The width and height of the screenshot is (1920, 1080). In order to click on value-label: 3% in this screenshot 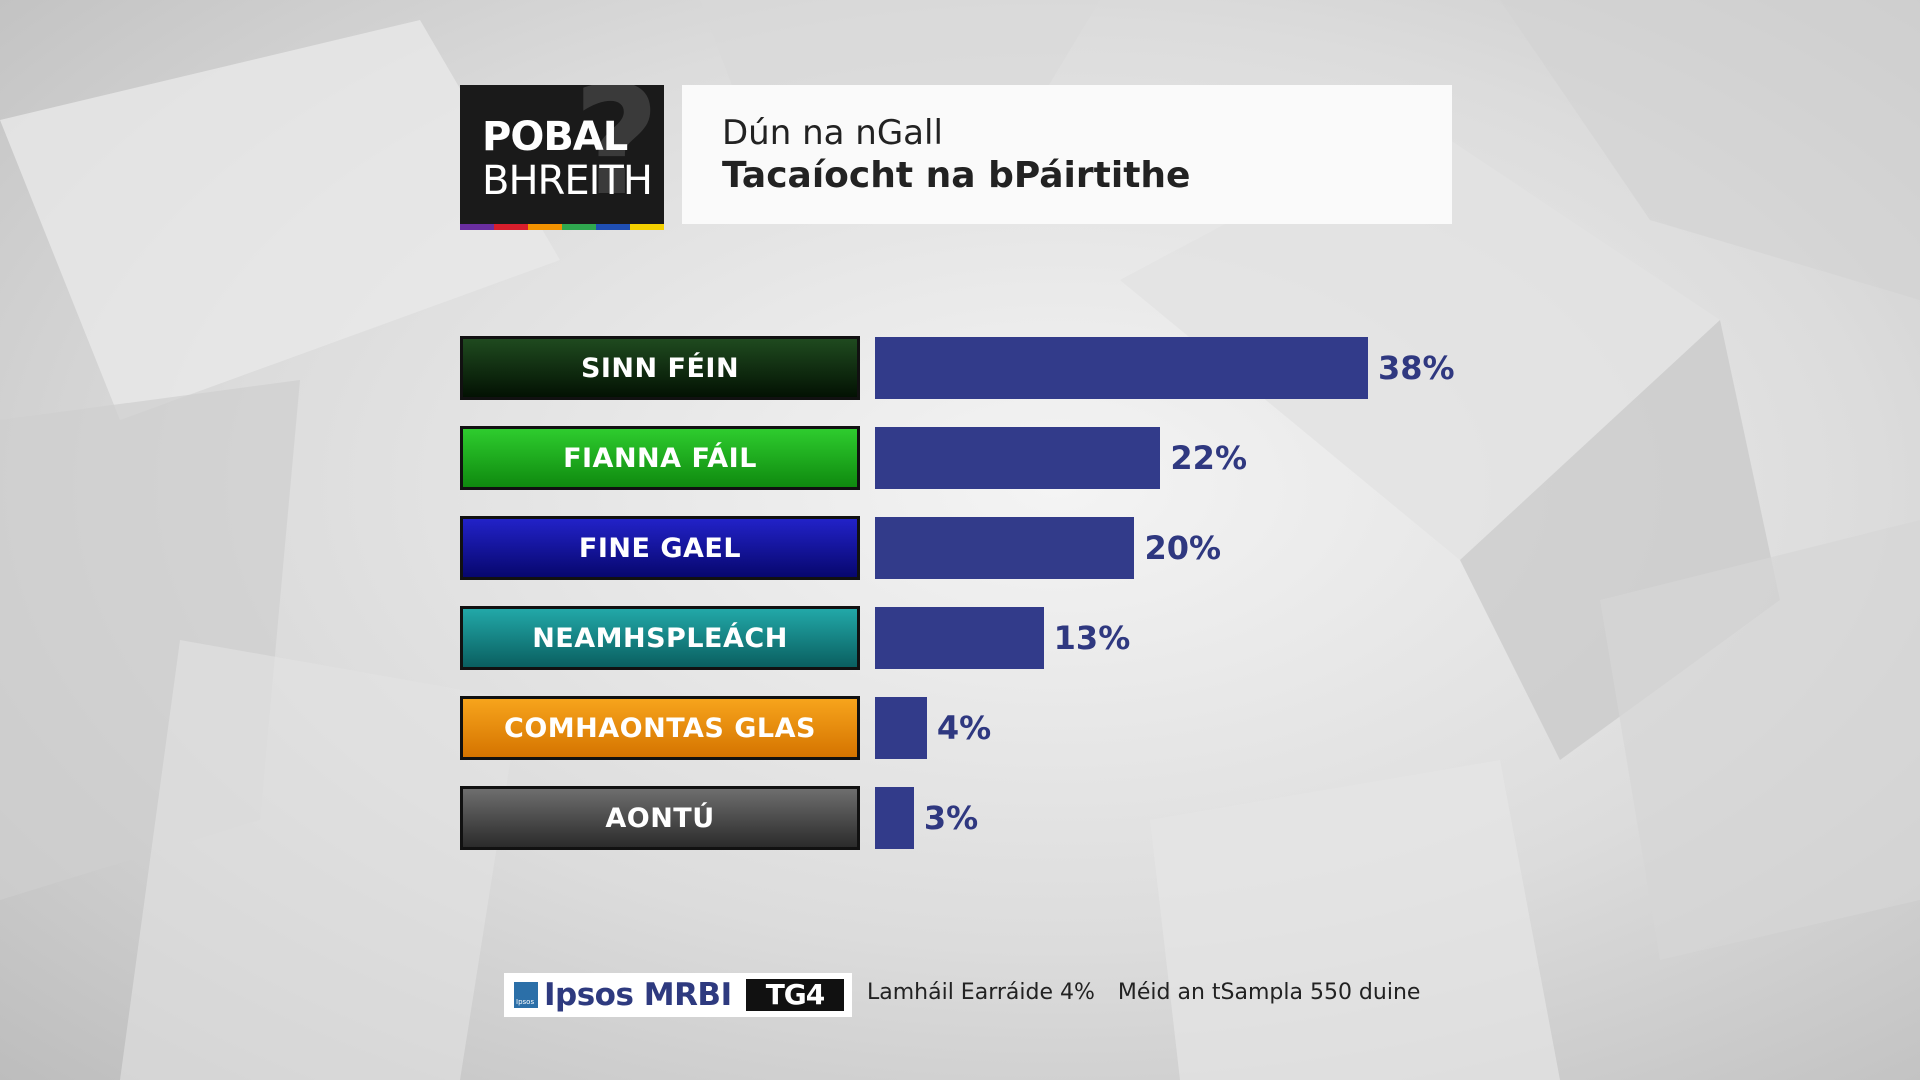, I will do `click(951, 818)`.